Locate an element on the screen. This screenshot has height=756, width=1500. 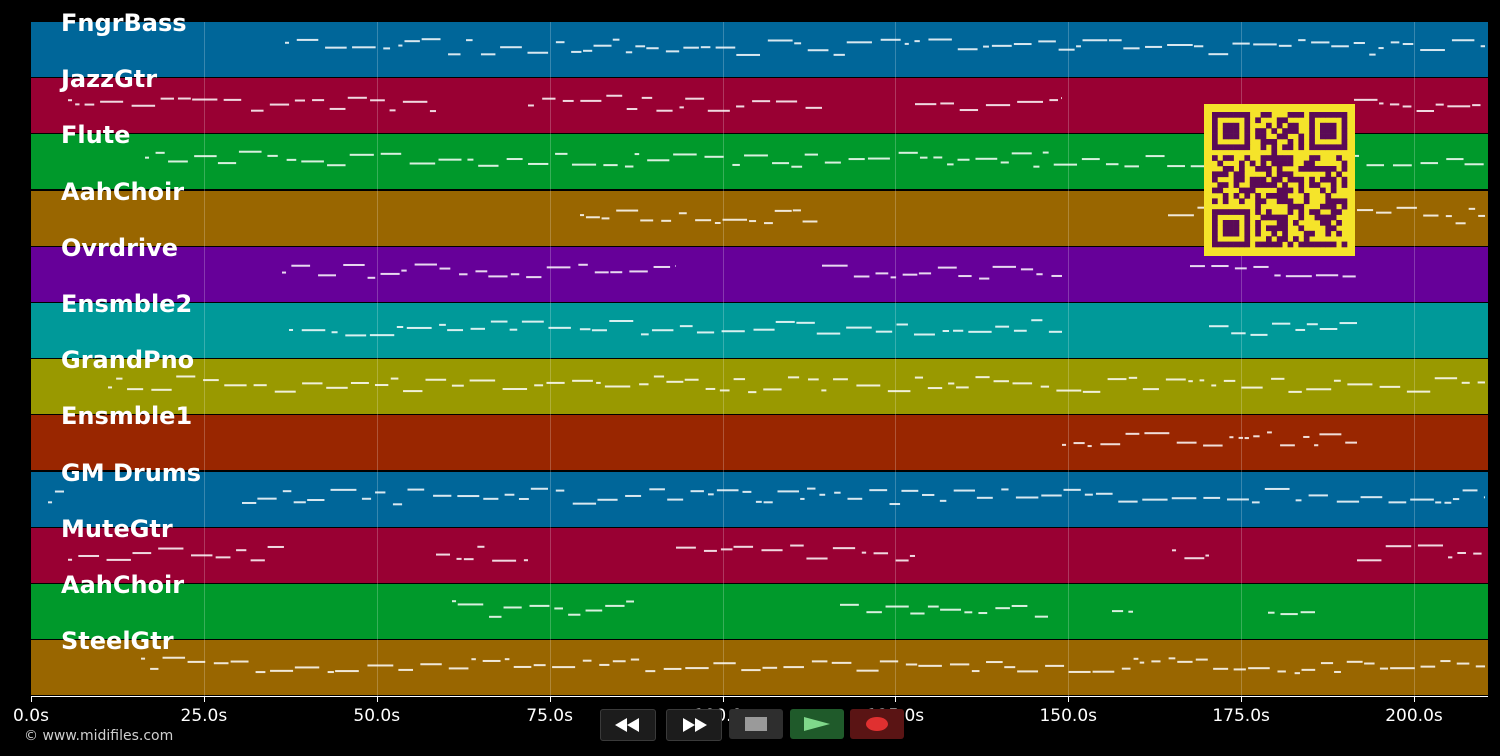
fast-forward-button is located at coordinates (694, 725).